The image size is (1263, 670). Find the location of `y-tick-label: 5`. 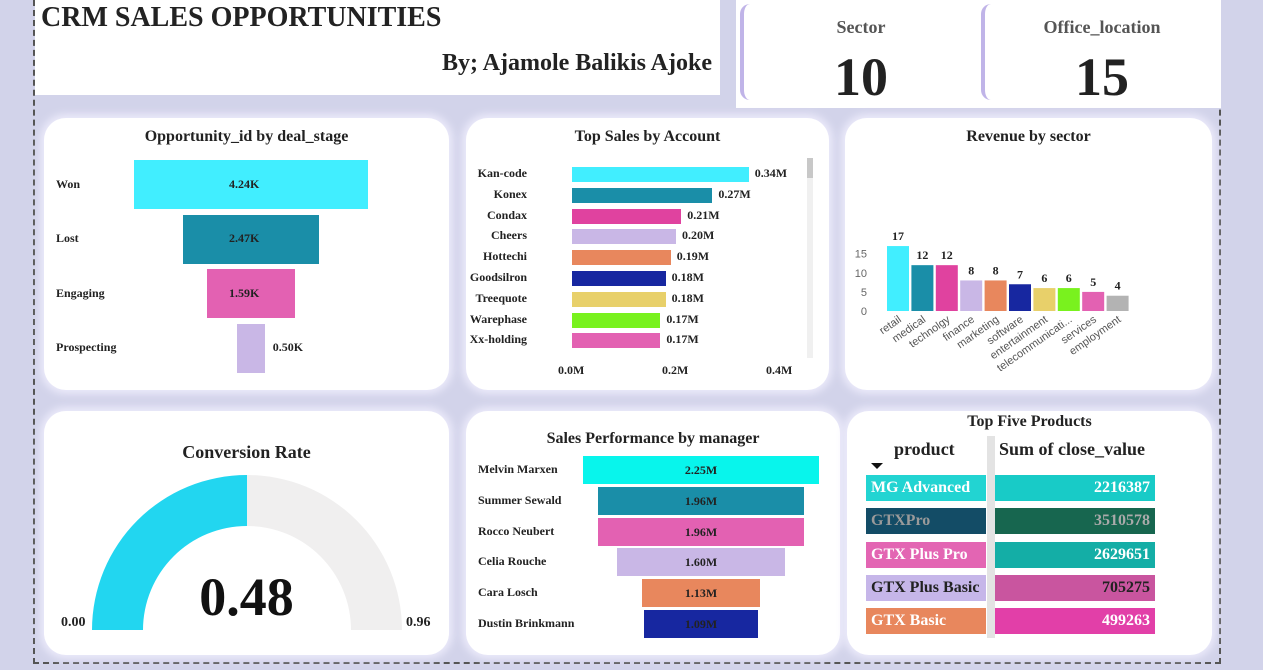

y-tick-label: 5 is located at coordinates (864, 293).